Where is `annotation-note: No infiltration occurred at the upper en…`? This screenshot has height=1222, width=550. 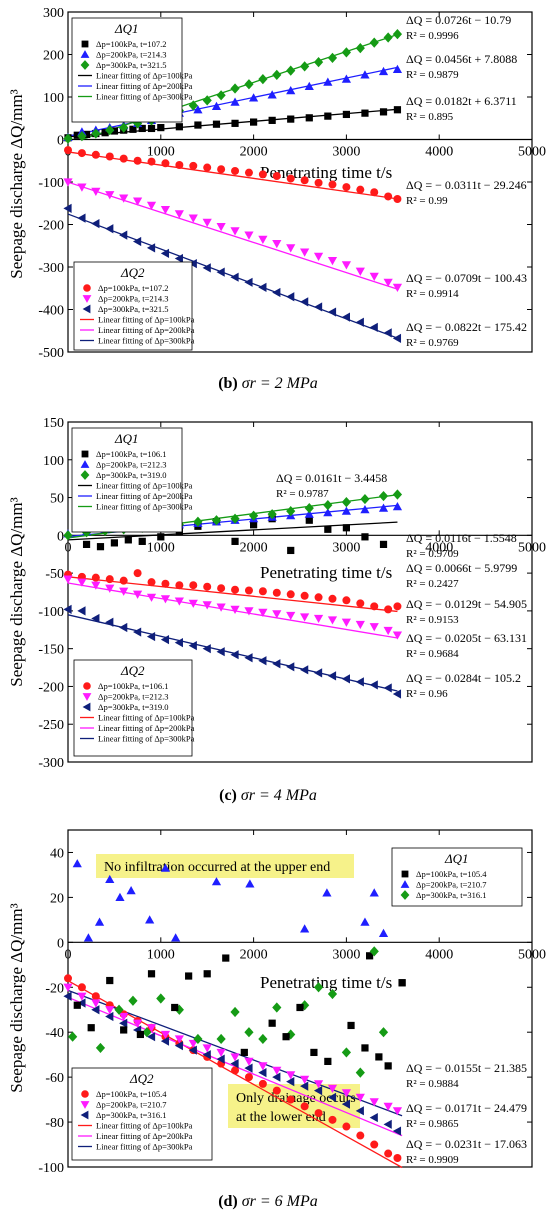 annotation-note: No infiltration occurred at the upper en… is located at coordinates (225, 866).